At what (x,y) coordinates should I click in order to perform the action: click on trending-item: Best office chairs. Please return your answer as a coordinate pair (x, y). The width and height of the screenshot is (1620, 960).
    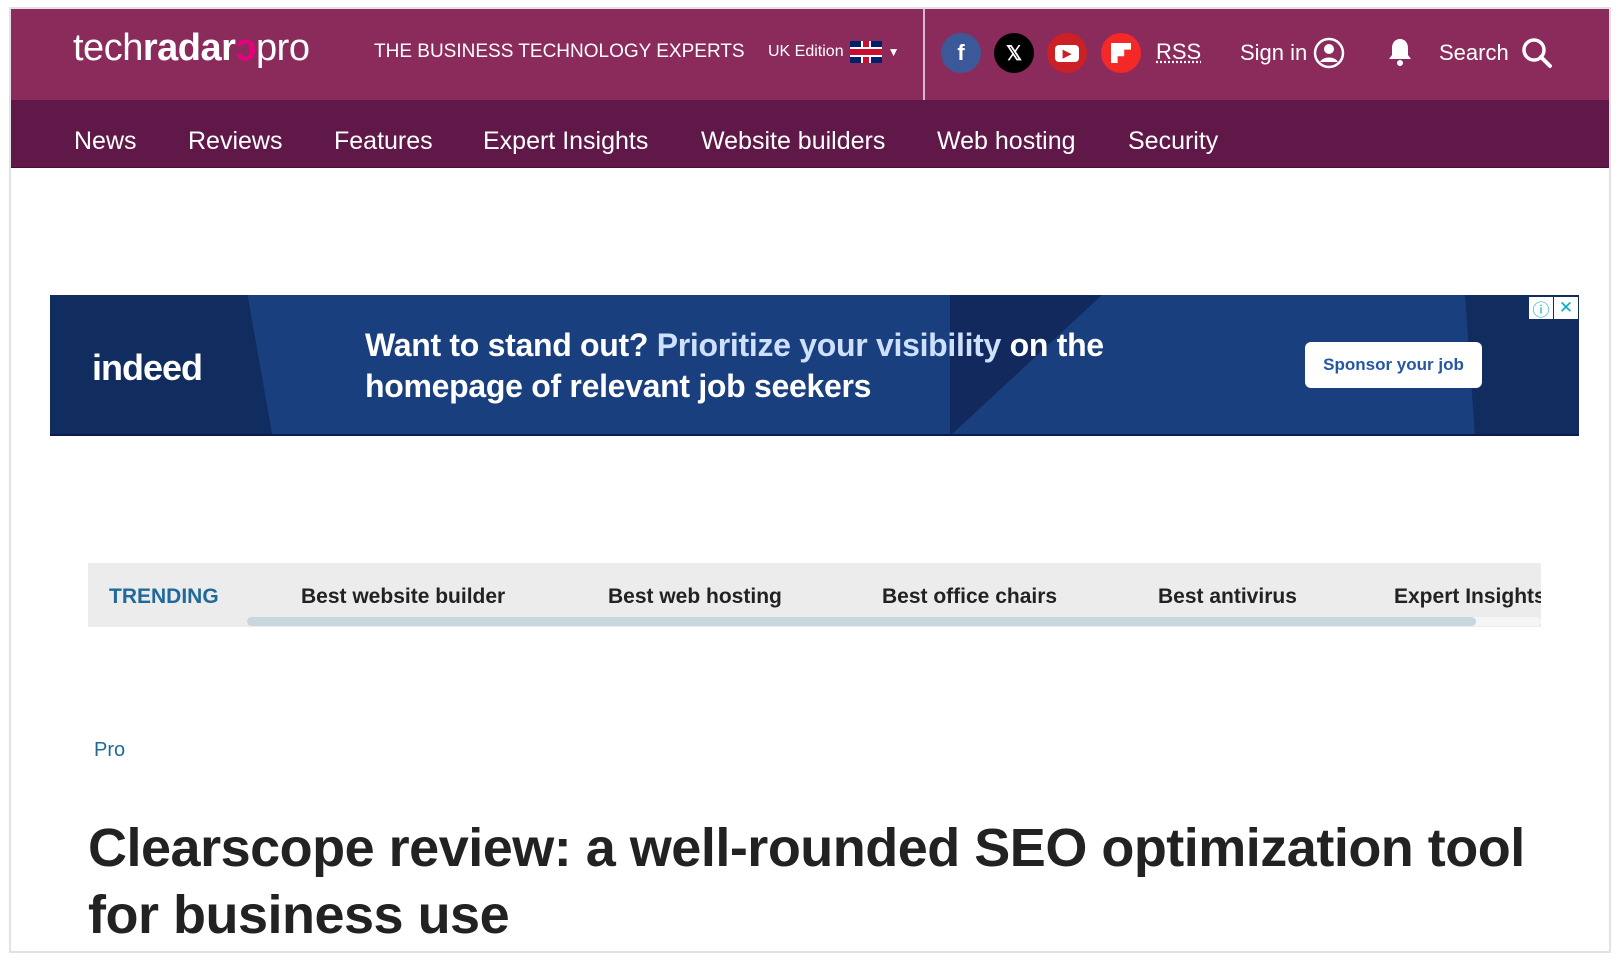
    Looking at the image, I should click on (970, 596).